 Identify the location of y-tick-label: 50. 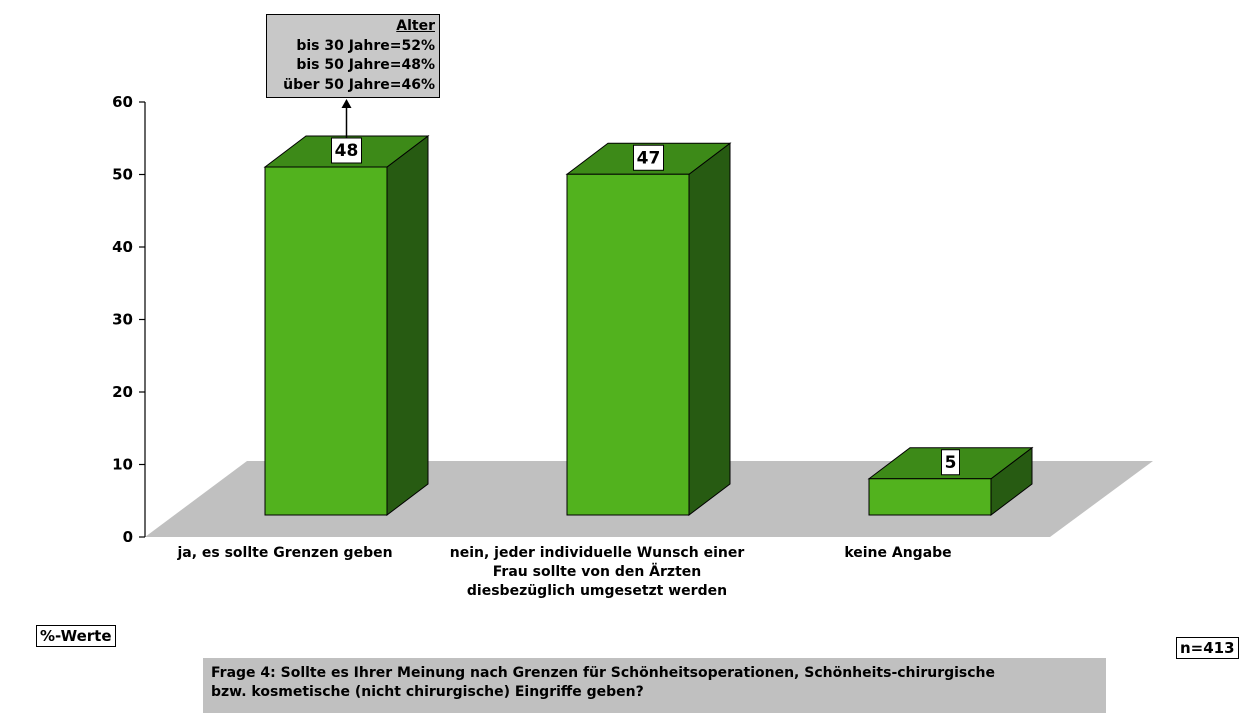
(122, 175).